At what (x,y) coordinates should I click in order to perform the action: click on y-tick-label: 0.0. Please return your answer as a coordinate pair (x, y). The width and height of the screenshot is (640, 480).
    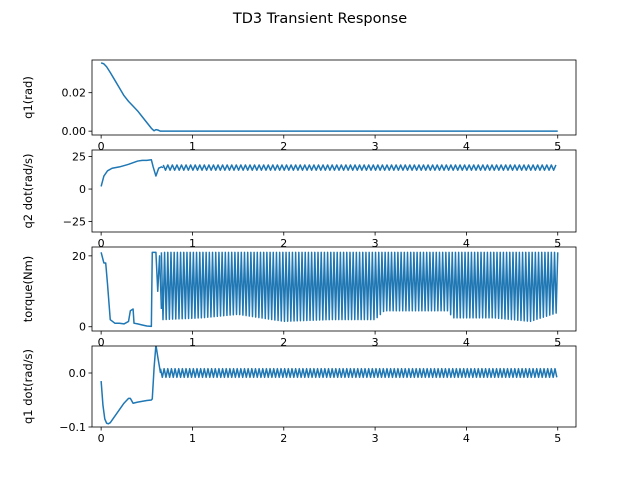
    Looking at the image, I should click on (78, 373).